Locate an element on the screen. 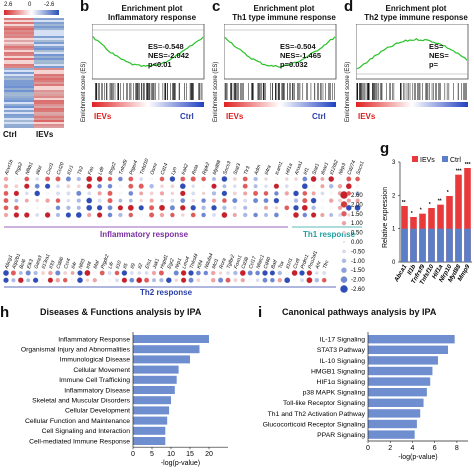  gsea-title-line2: Inflammatory response is located at coordinates (152, 17).